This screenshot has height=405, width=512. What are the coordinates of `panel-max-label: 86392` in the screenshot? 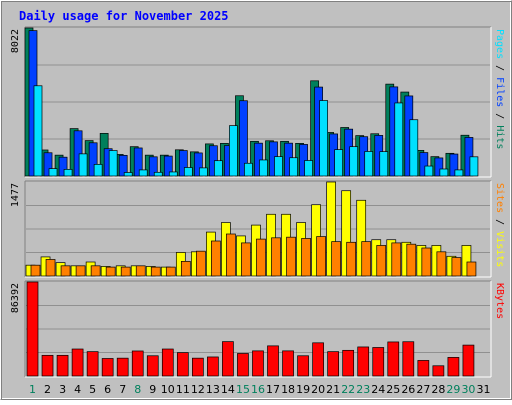 It's located at (15, 298).